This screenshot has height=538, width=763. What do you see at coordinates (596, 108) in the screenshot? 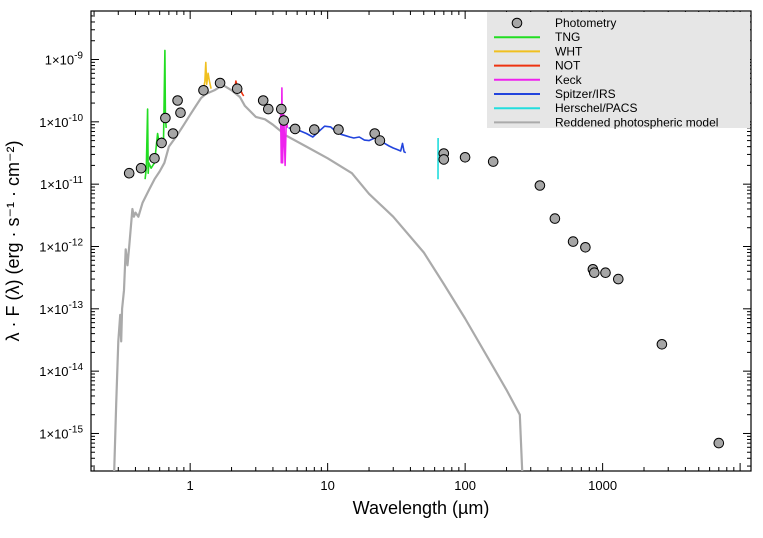
I see `legend-label-herschel-pacs: Herschel/PACS` at bounding box center [596, 108].